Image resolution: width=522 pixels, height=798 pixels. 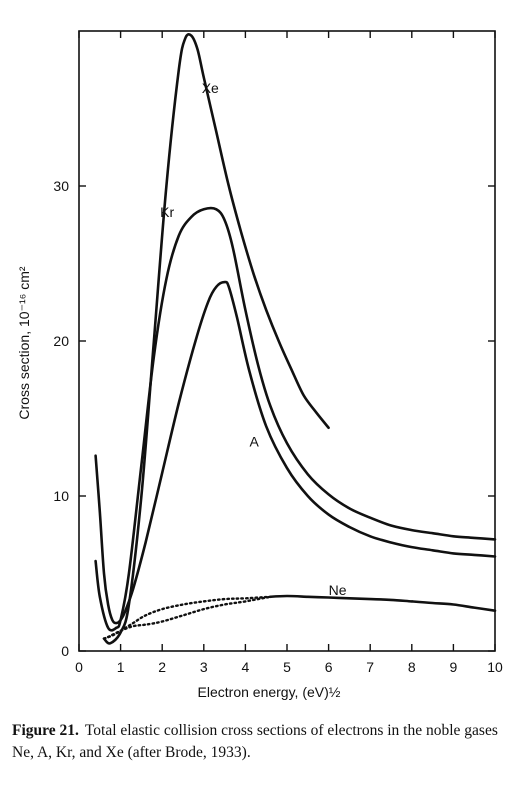 I want to click on x-tick-label-6: 6, so click(x=329, y=667).